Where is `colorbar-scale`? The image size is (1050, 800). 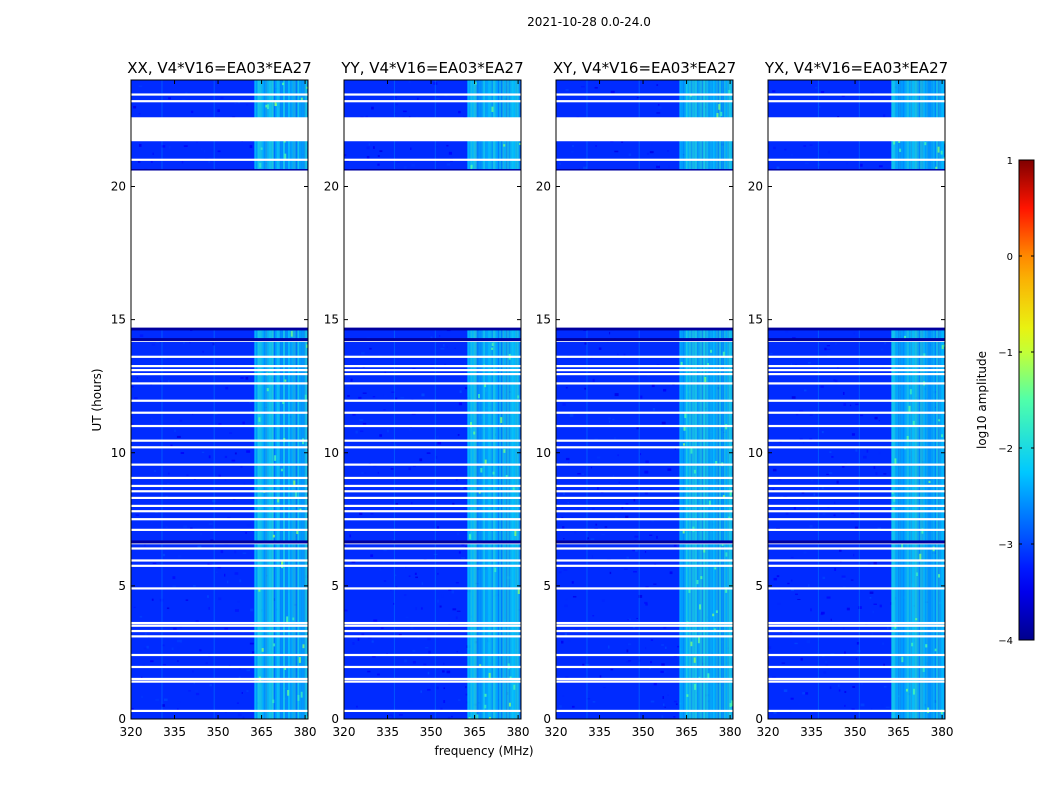
colorbar-scale is located at coordinates (1026, 400).